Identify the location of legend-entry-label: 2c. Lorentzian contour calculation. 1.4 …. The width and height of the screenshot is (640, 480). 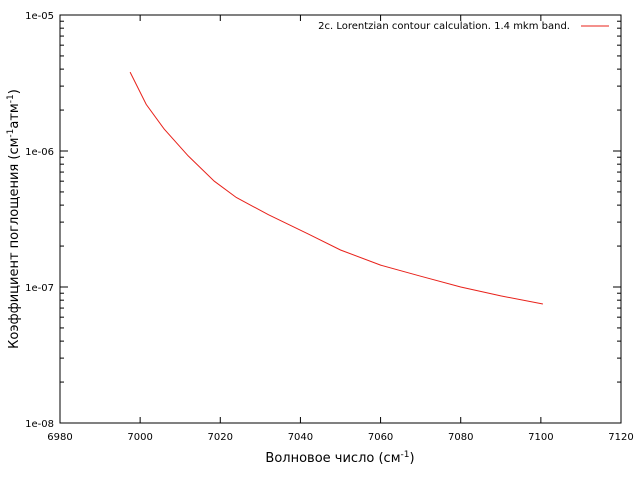
(444, 26).